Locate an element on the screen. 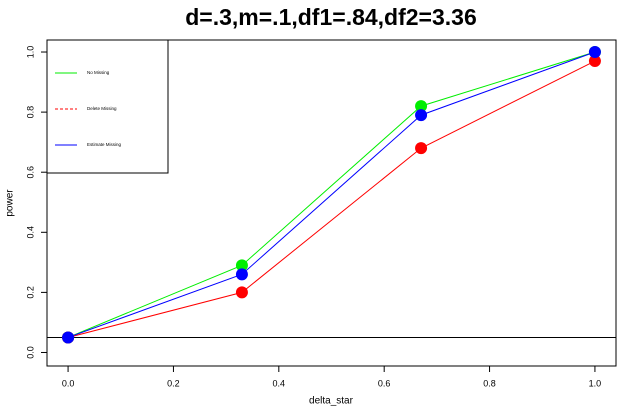 The height and width of the screenshot is (415, 637). x-tick-label: 0.4 is located at coordinates (279, 383).